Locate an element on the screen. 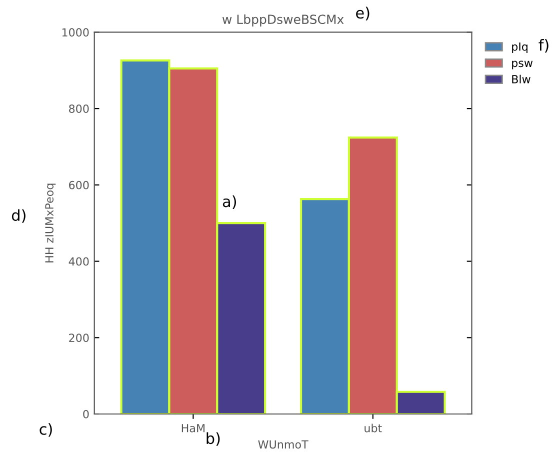 The image size is (555, 460). y-tick-label: 400 is located at coordinates (78, 261).